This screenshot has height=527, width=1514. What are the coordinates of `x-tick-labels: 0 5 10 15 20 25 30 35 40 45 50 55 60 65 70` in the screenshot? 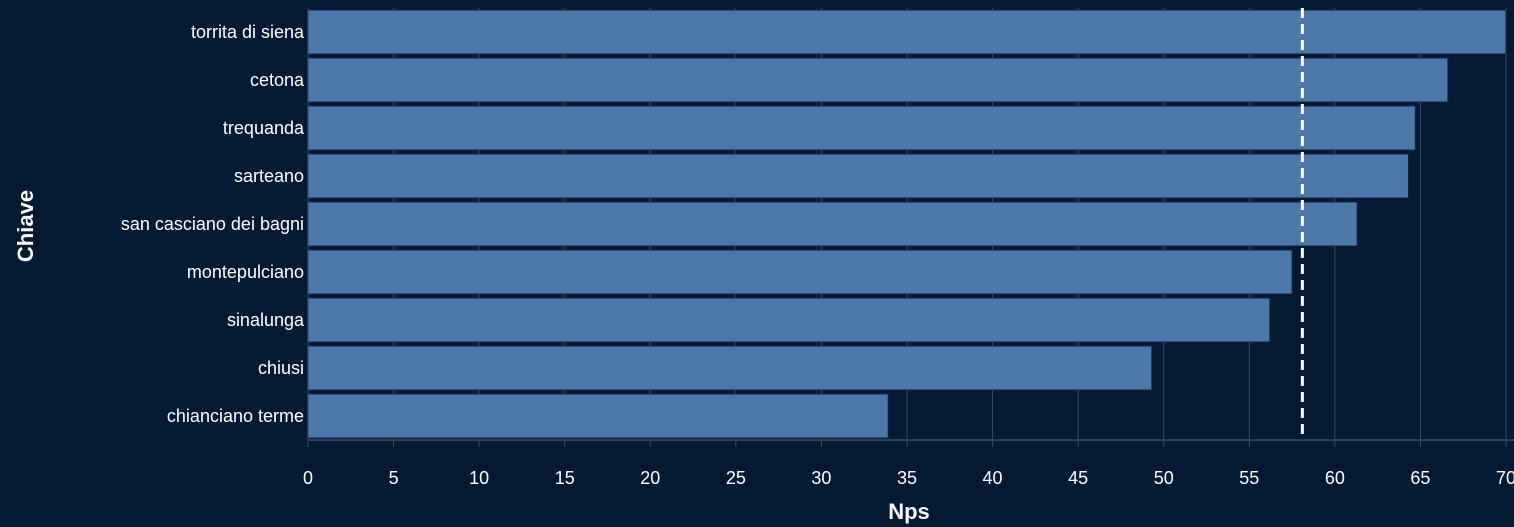 It's located at (908, 464).